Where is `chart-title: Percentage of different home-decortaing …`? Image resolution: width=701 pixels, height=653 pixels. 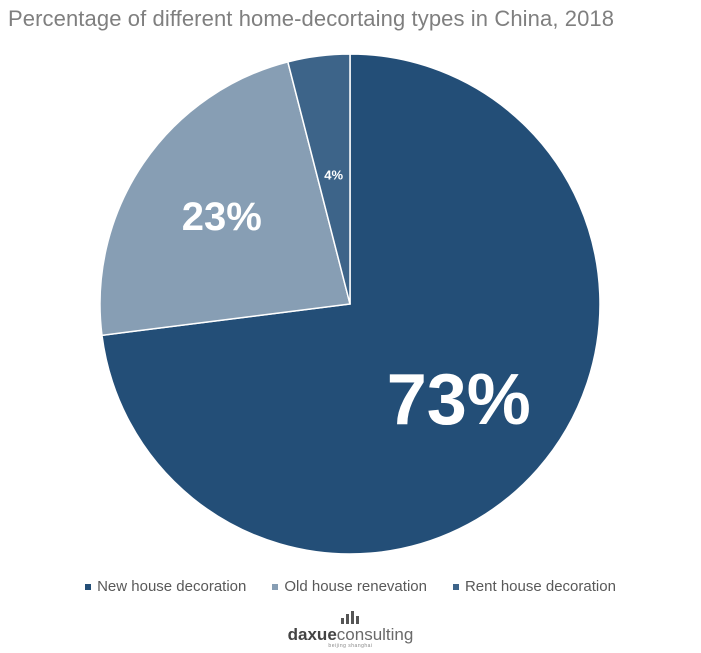
chart-title: Percentage of different home-decortaing … is located at coordinates (311, 18).